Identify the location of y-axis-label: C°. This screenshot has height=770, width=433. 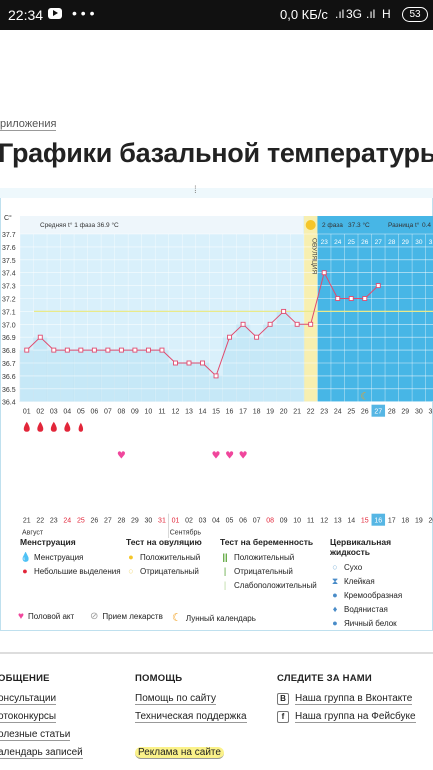
(8, 218).